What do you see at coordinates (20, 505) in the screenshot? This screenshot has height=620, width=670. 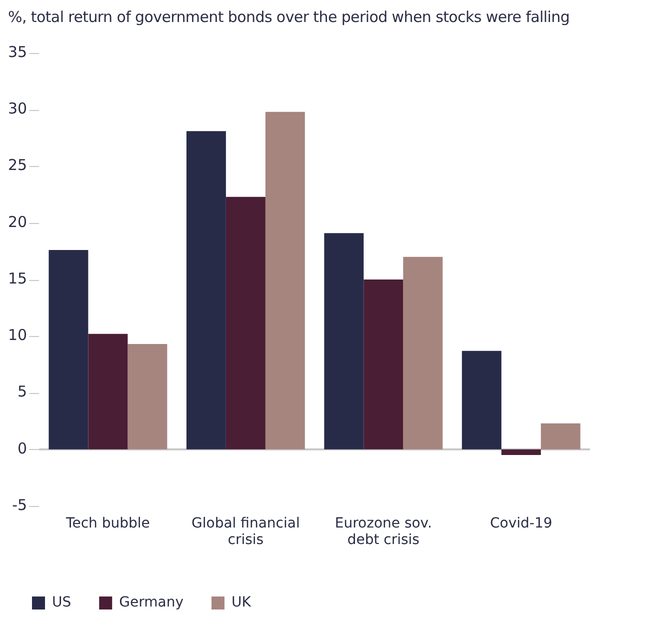 I see `y-tick-label: -5` at bounding box center [20, 505].